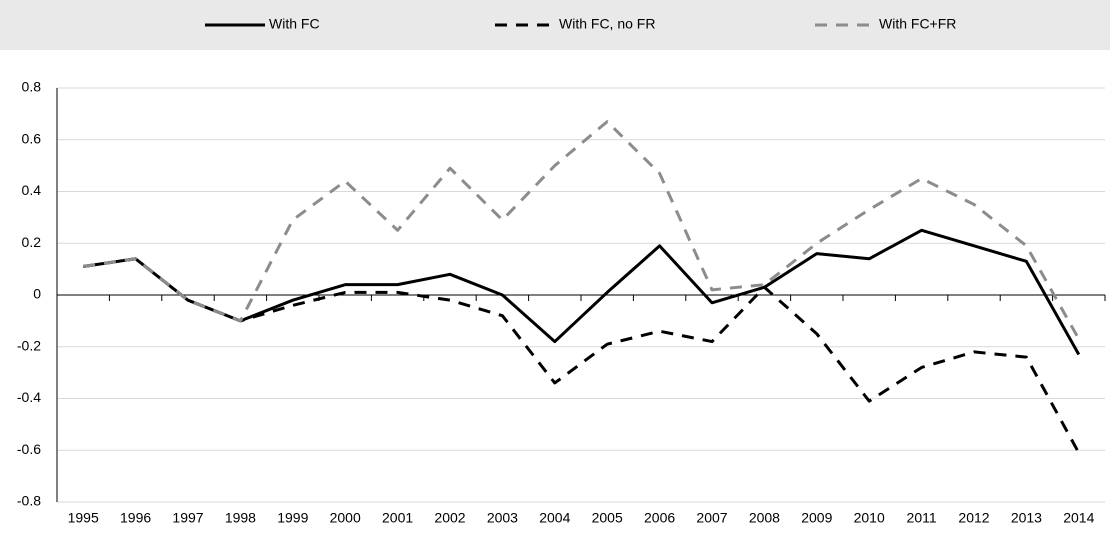 The image size is (1110, 533). Describe the element at coordinates (292, 518) in the screenshot. I see `x-tick-label: 1999` at that location.